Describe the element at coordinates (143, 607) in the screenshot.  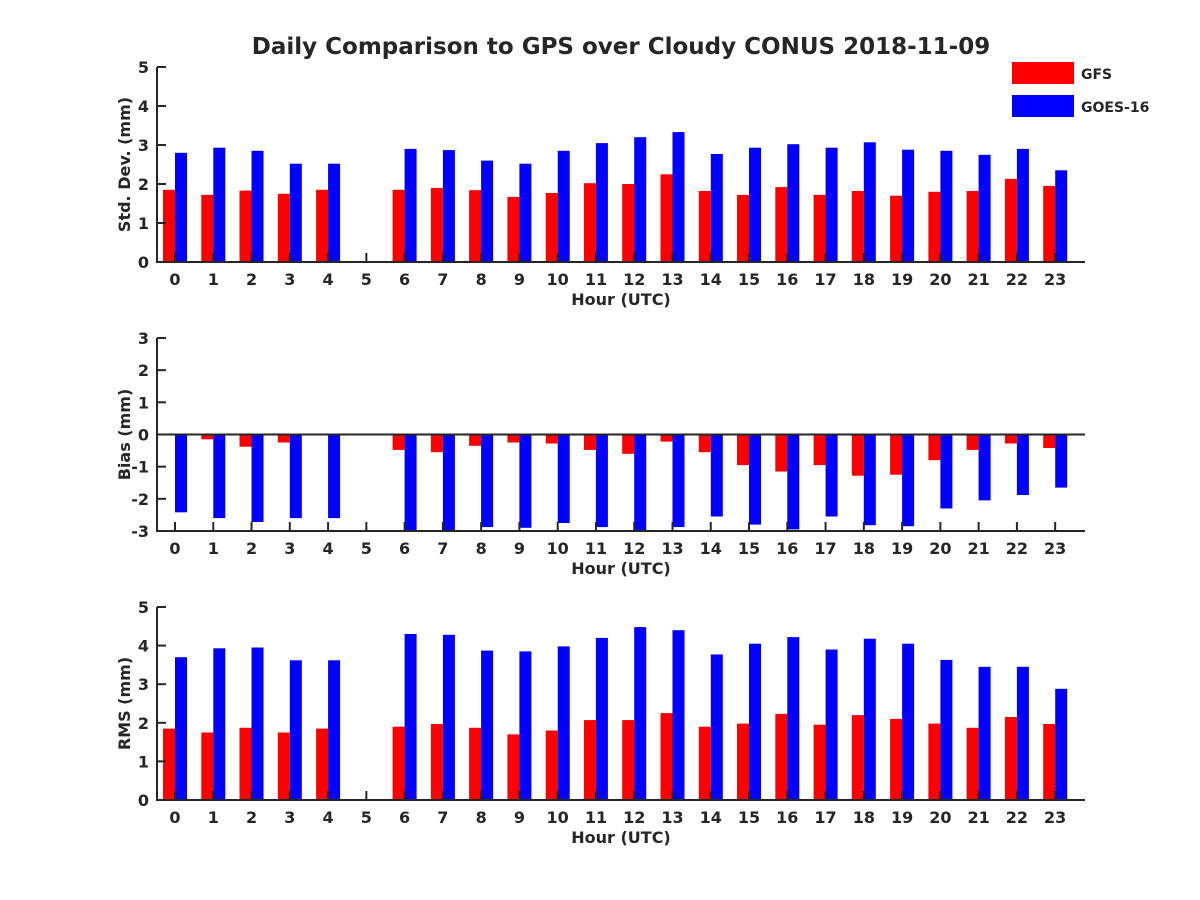
I see `y-tick-label: 5` at that location.